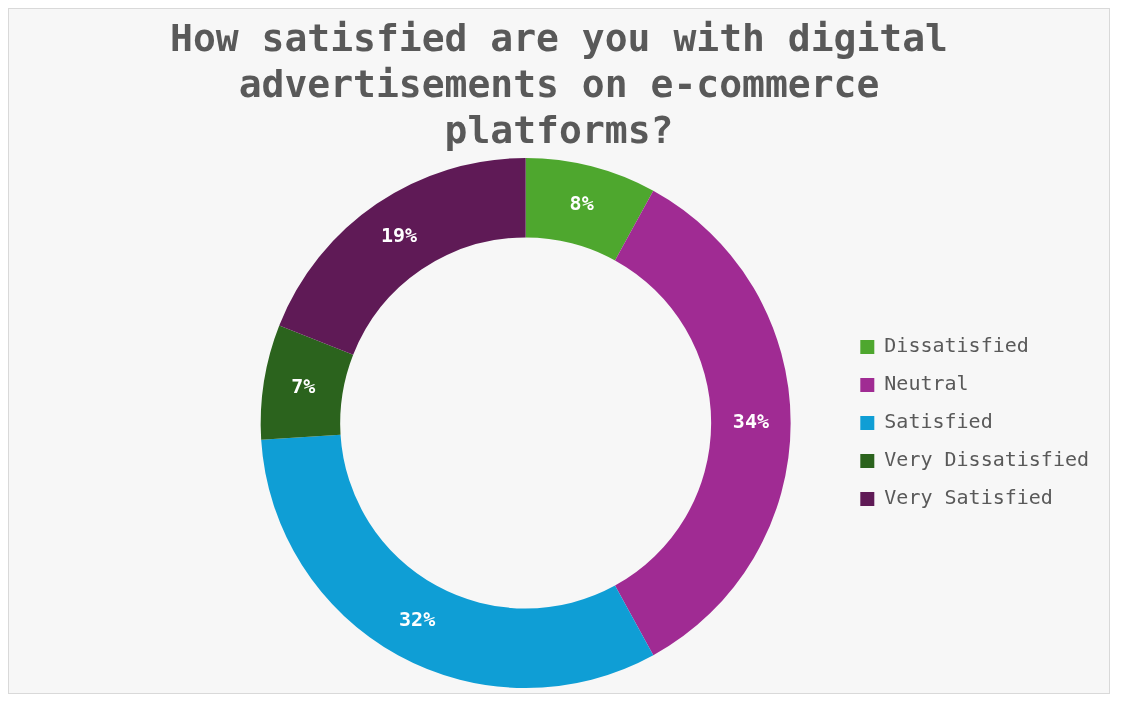  I want to click on legend-label: Dissatisfied, so click(956, 345).